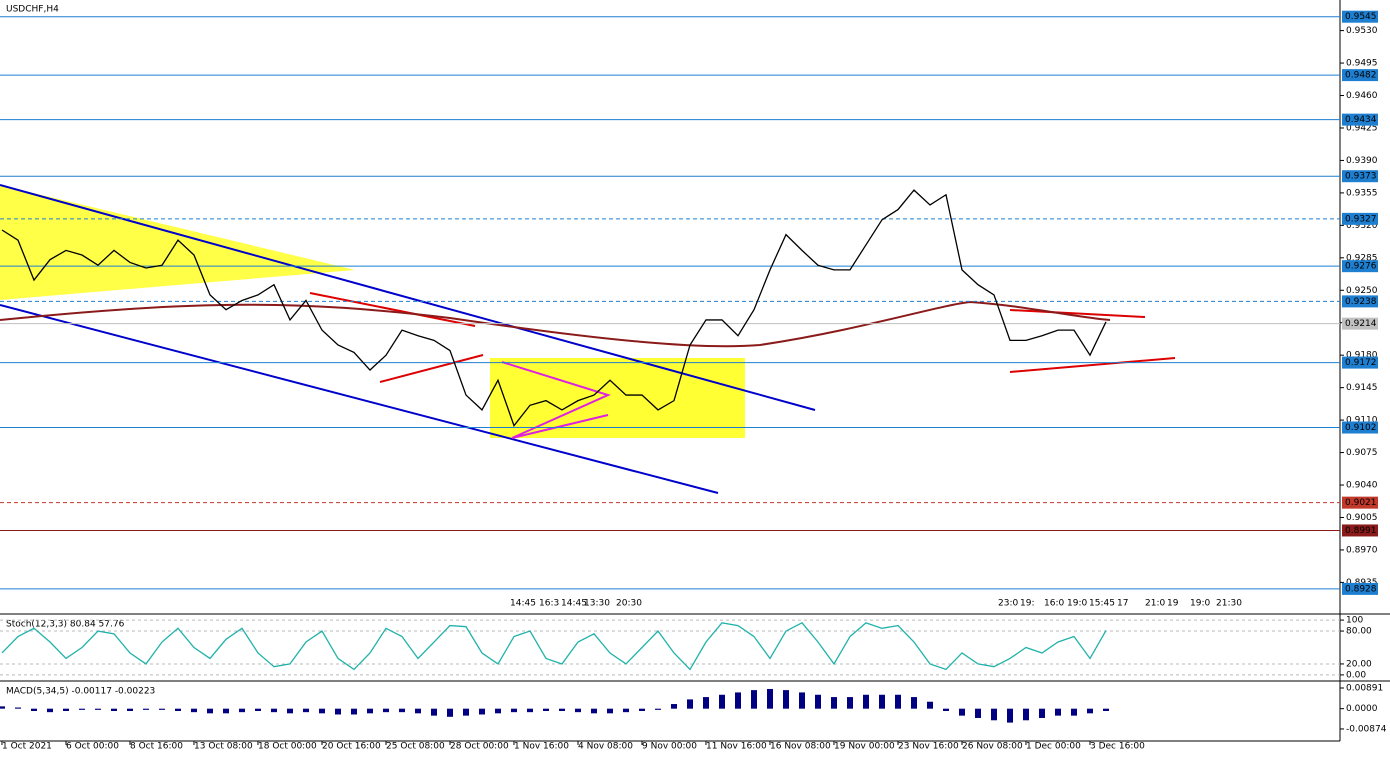 This screenshot has width=1390, height=757. What do you see at coordinates (1362, 709) in the screenshot?
I see `y-tick-label: 0.0000` at bounding box center [1362, 709].